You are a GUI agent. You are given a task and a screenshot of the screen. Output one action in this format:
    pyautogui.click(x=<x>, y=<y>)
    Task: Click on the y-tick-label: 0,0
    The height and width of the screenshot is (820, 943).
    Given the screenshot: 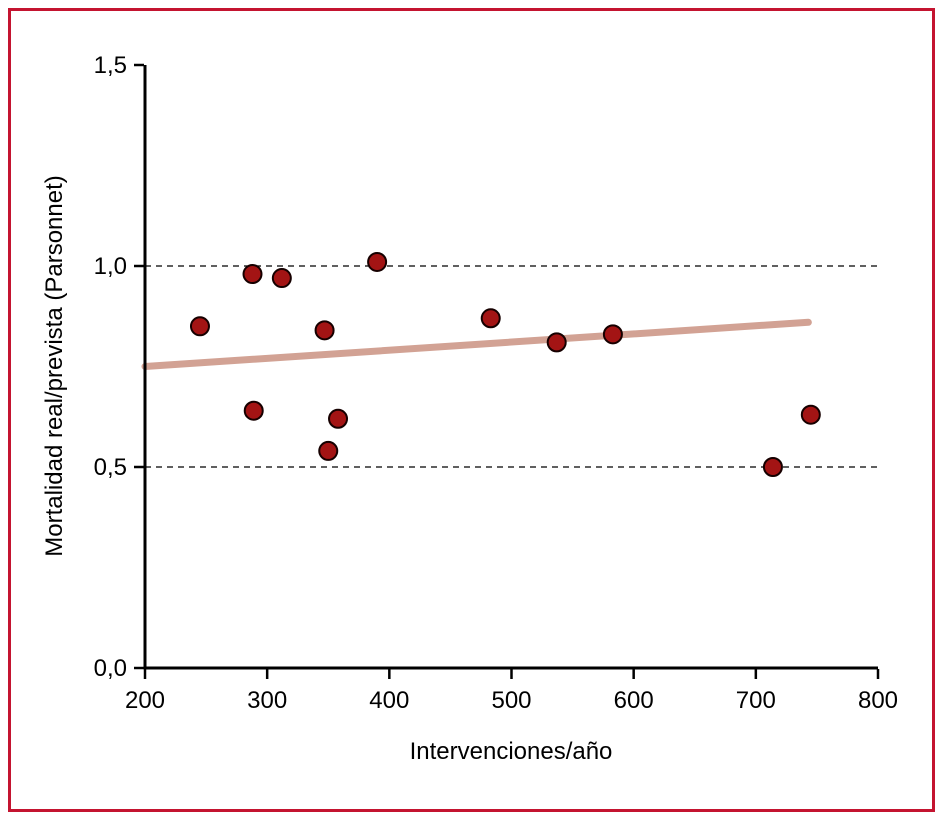 What is the action you would take?
    pyautogui.click(x=110, y=668)
    